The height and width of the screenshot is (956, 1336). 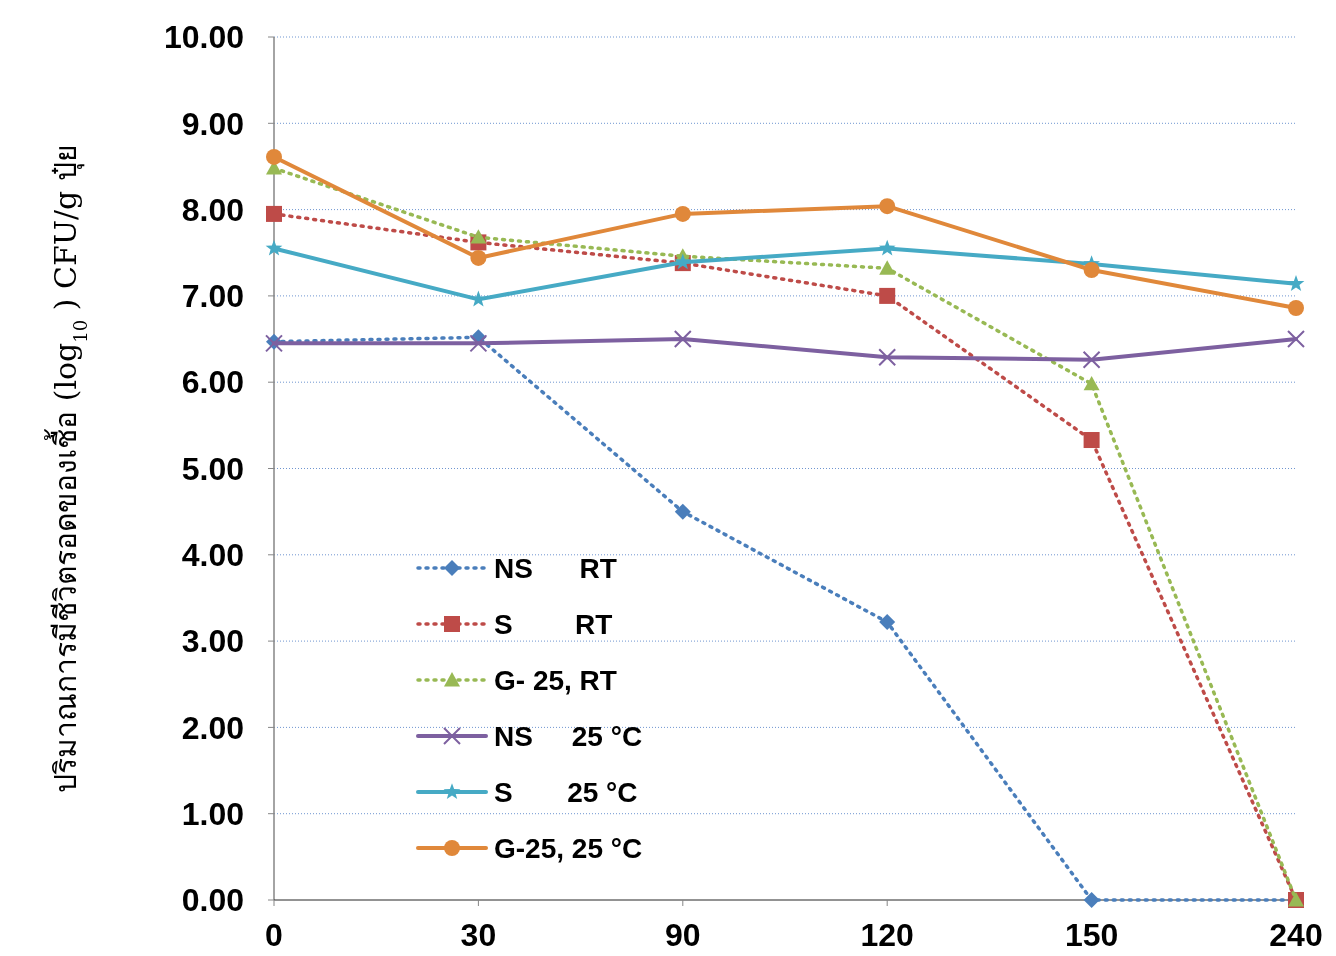 I want to click on y-tick-label: 5.00, so click(x=212, y=468).